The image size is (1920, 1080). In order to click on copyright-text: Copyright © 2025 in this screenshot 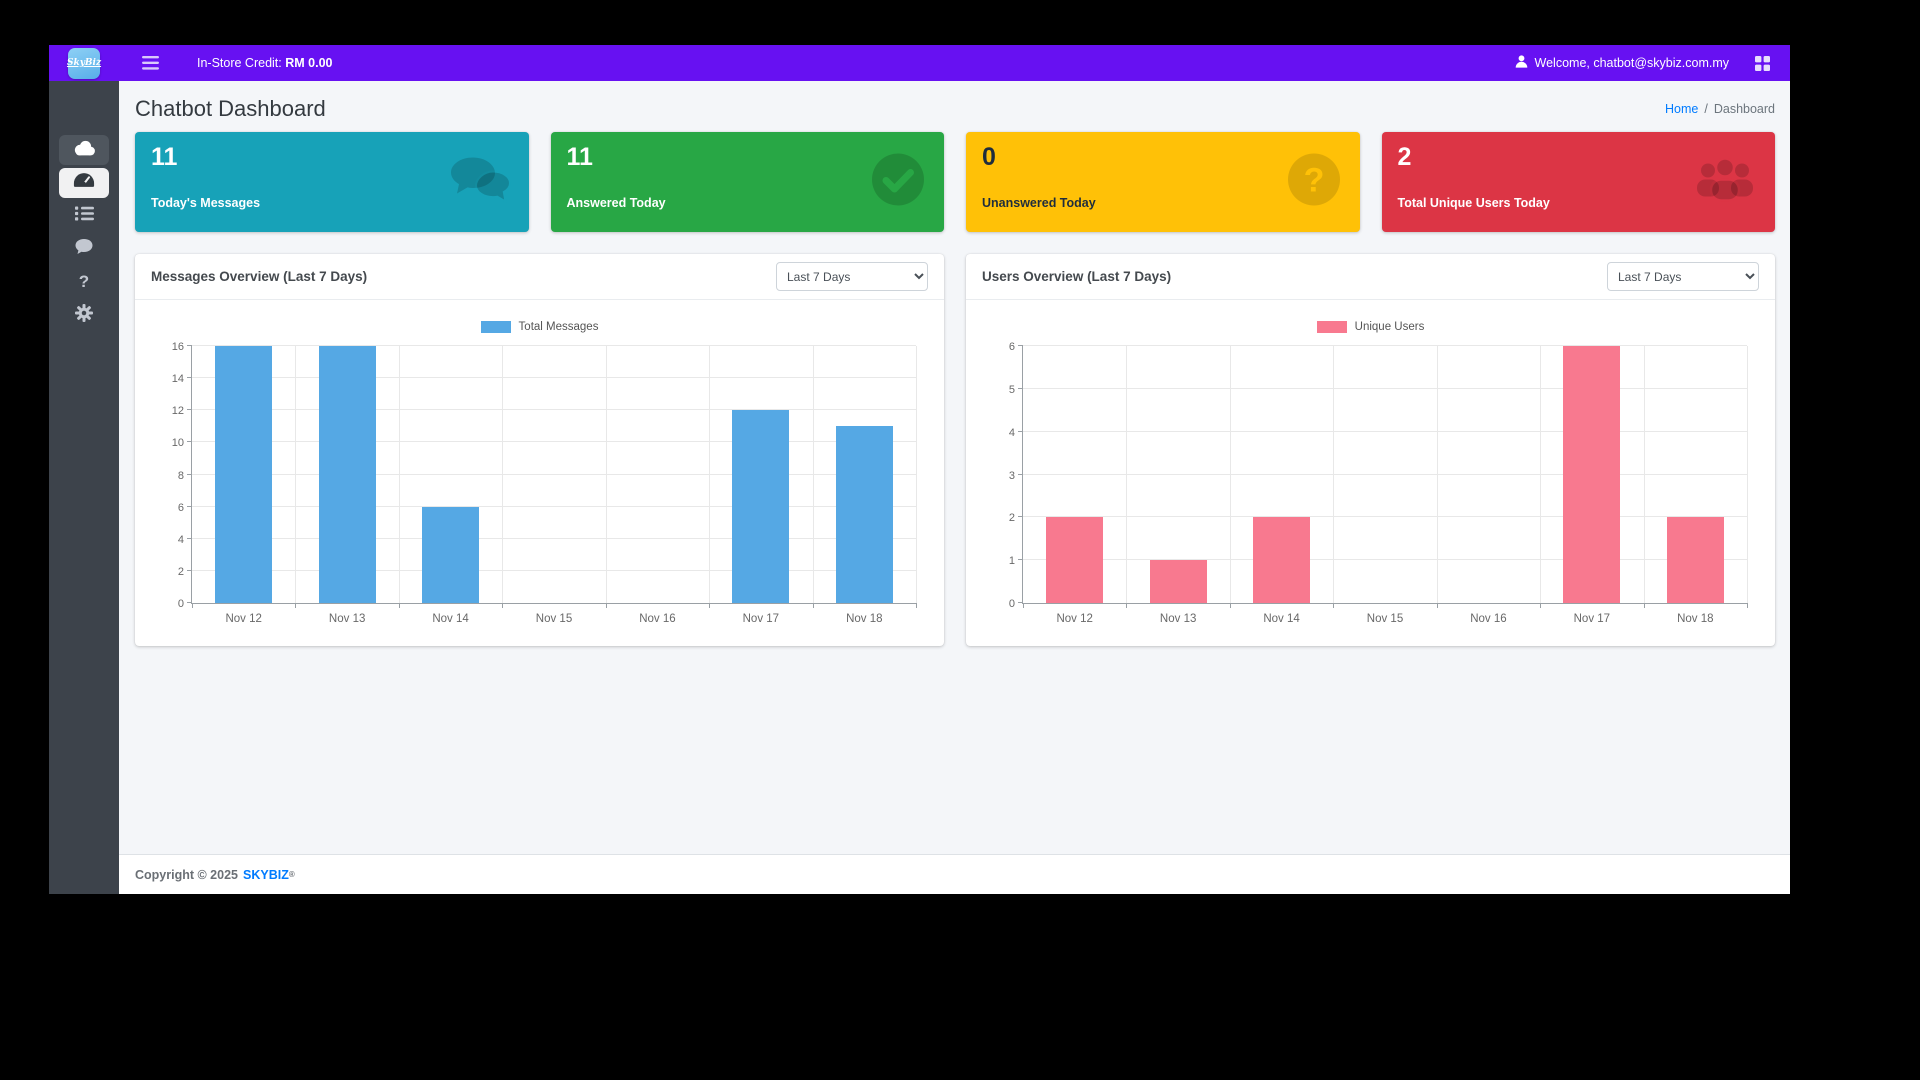, I will do `click(186, 874)`.